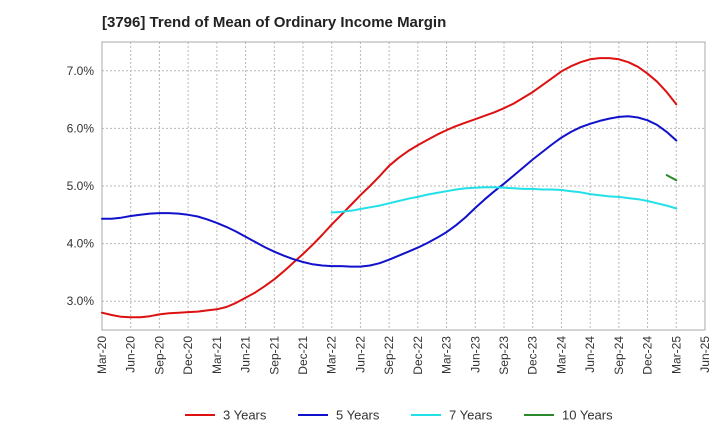  I want to click on x-tick-label: Mar-23, so click(447, 355).